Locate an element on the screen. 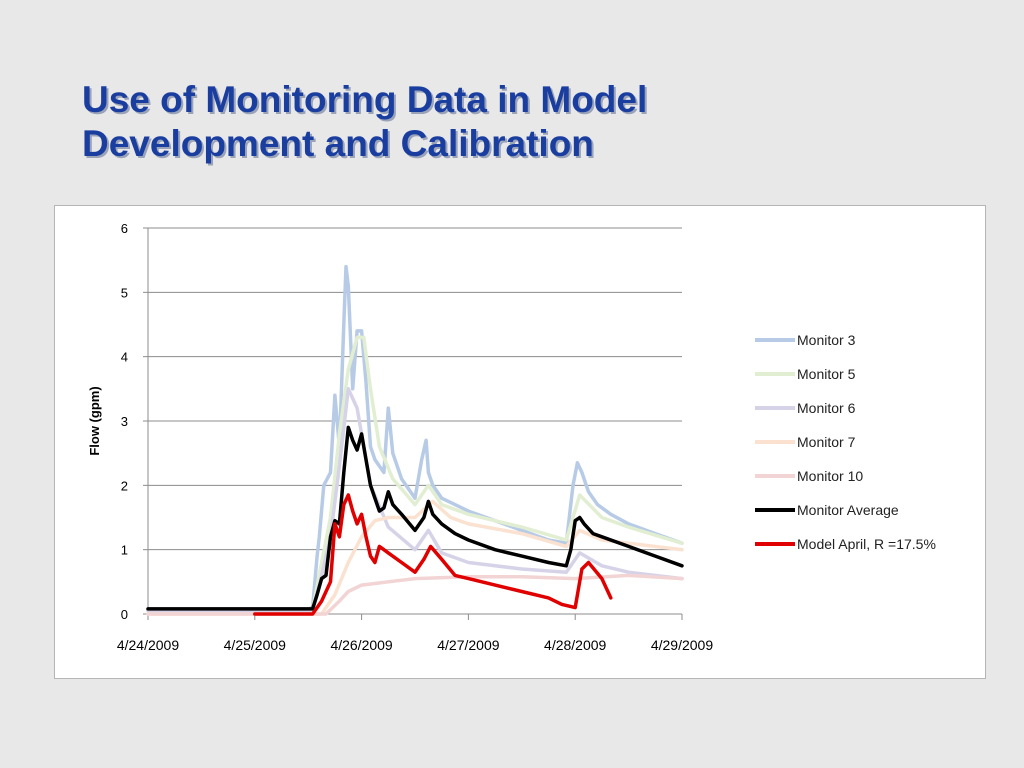 This screenshot has width=1024, height=768. x-tick-label-4: 4/28/2009 is located at coordinates (575, 645).